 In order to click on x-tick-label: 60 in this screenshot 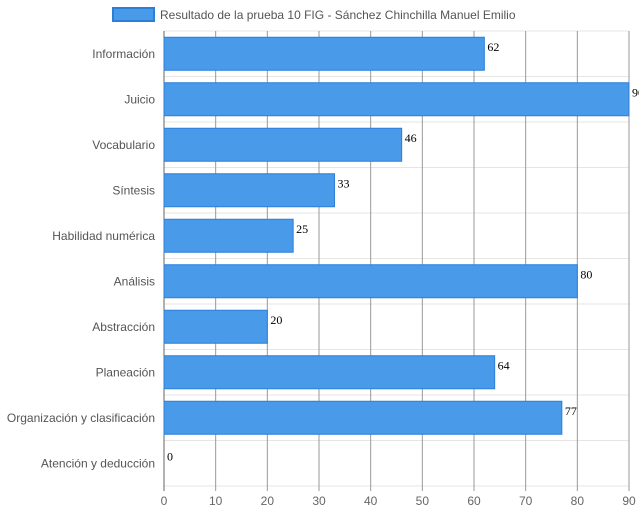, I will do `click(474, 501)`.